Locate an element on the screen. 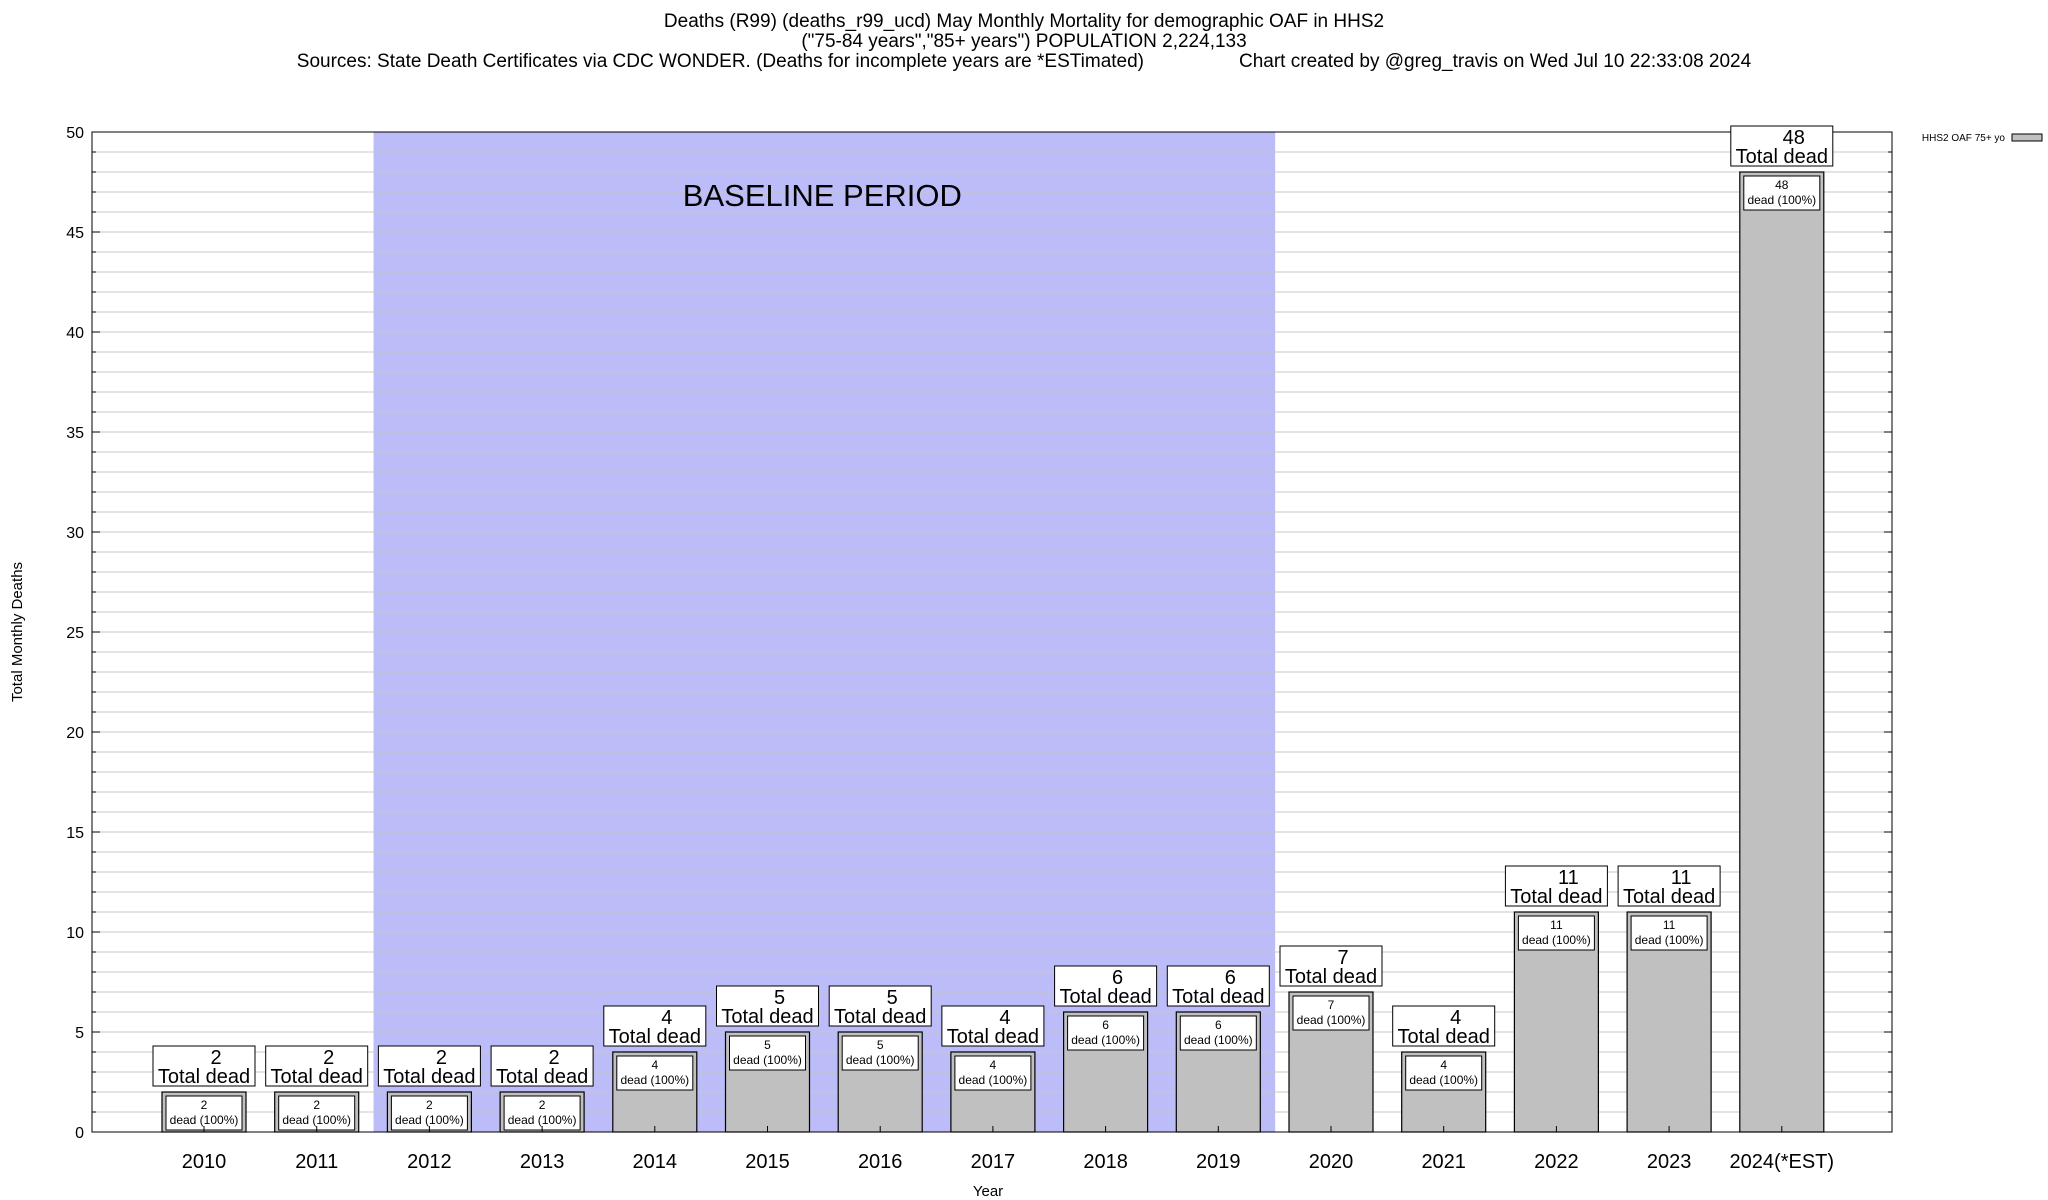 The height and width of the screenshot is (1200, 2048). total-label-value: 6 is located at coordinates (1117, 978).